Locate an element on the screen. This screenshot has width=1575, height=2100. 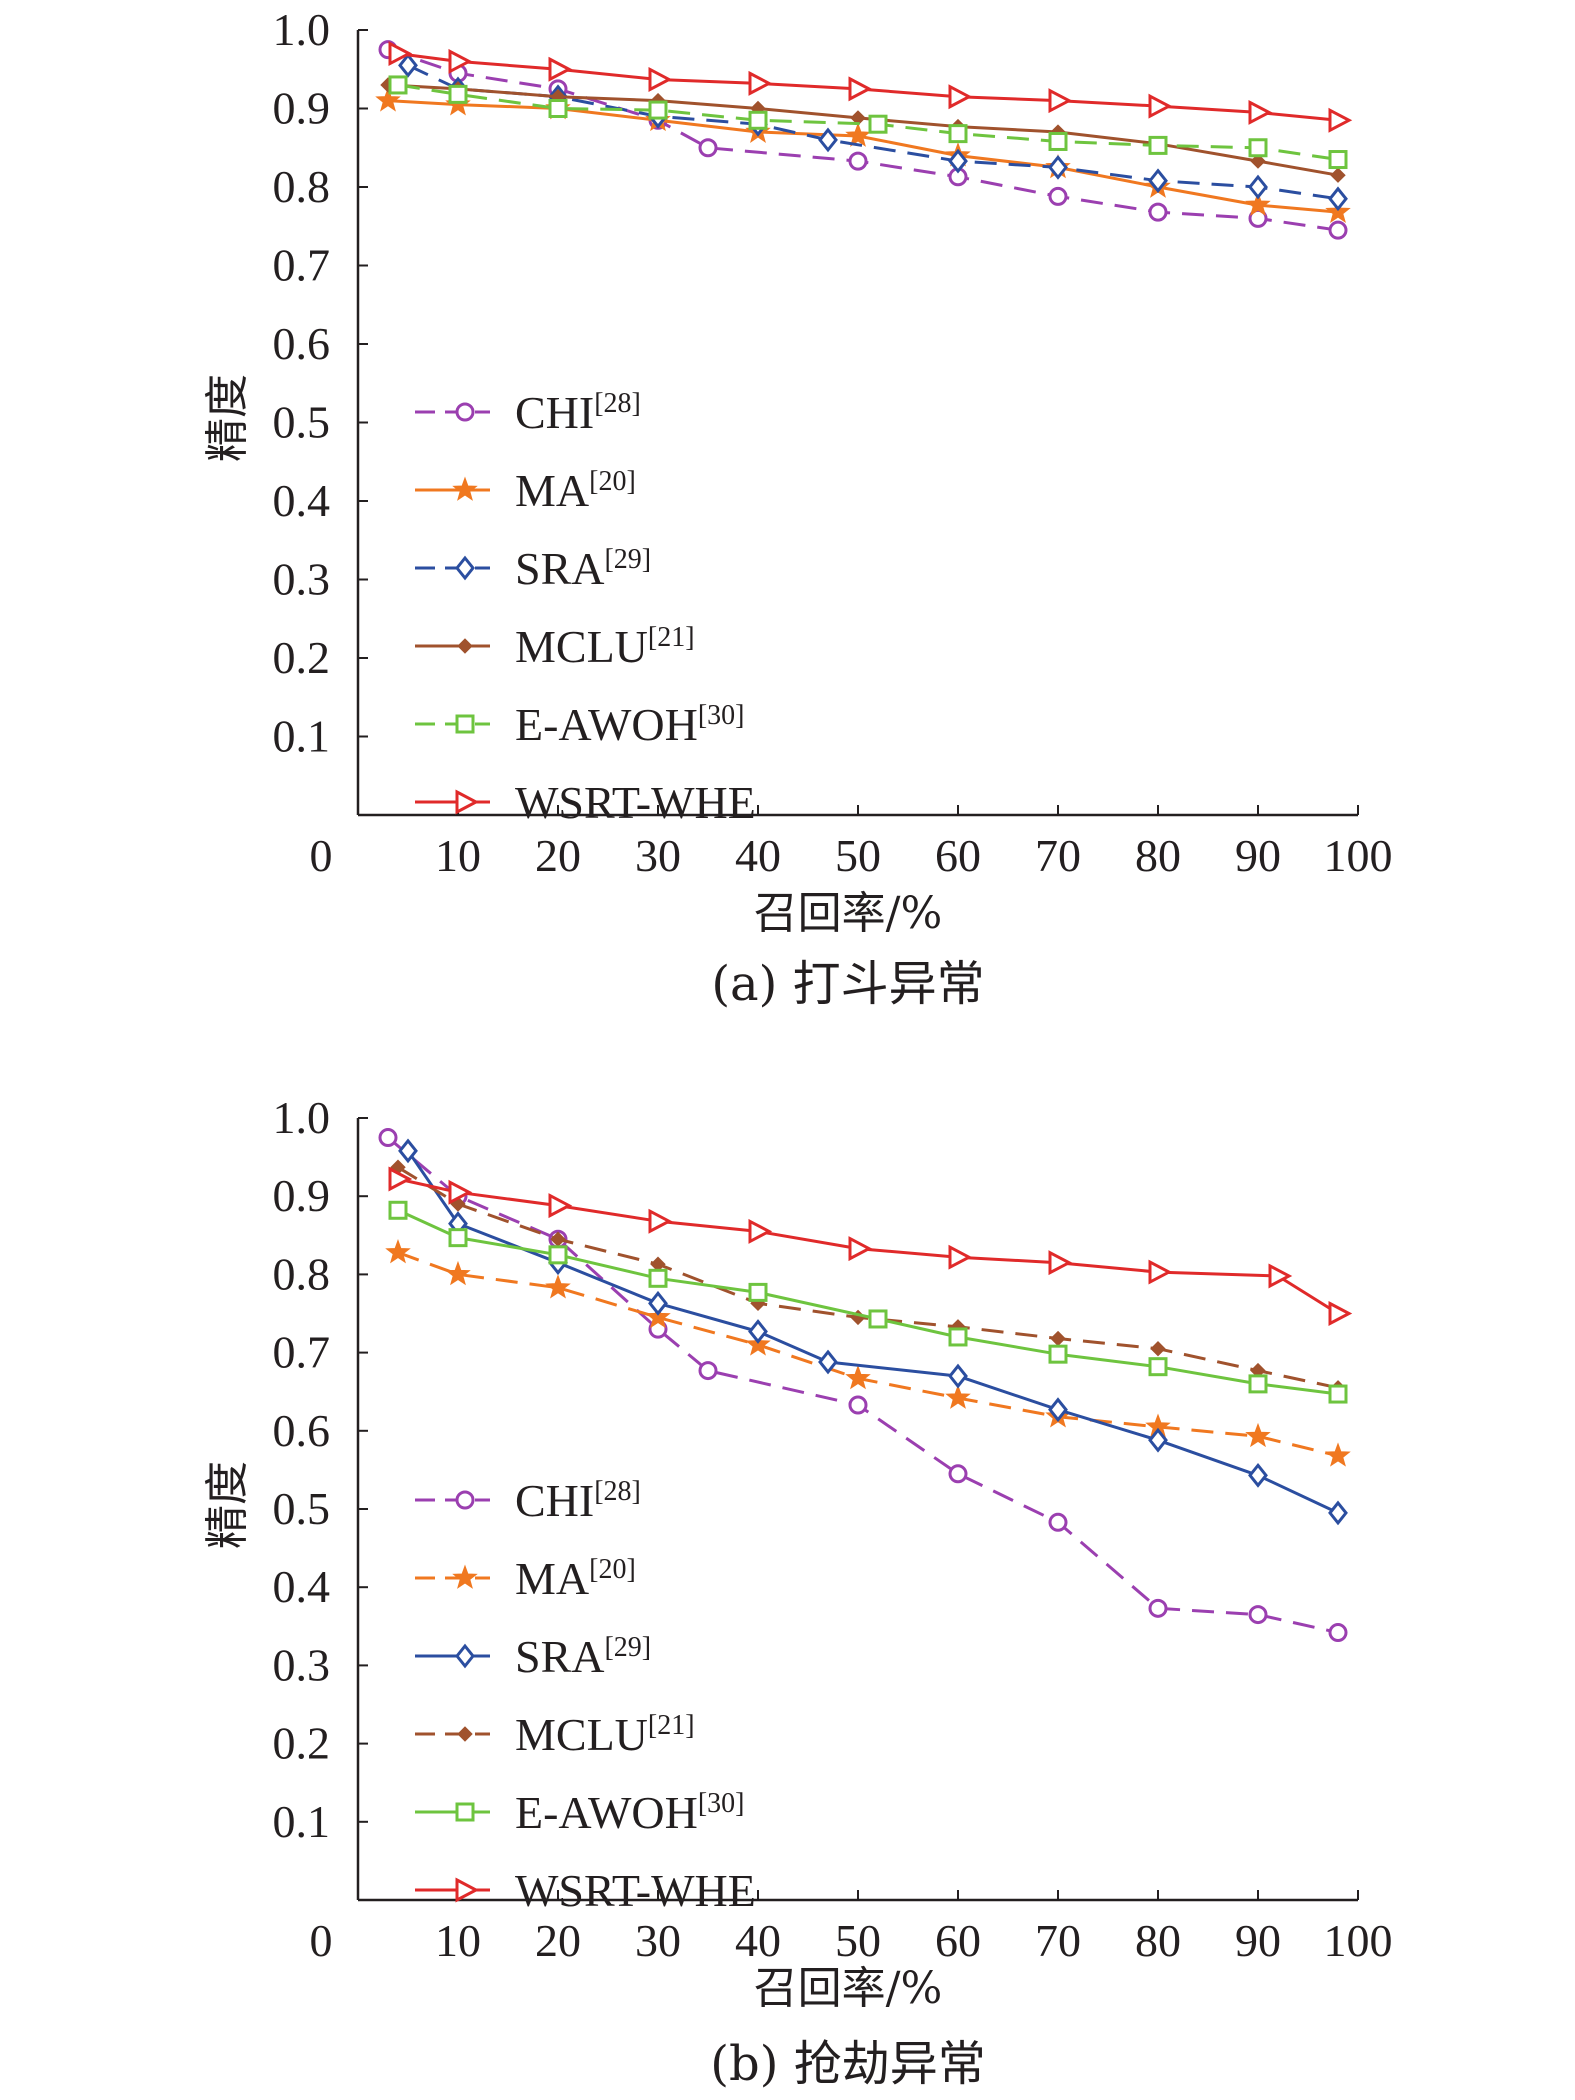
legend-label-e-awoh-b: E-AWOH[30] is located at coordinates (629, 1812).